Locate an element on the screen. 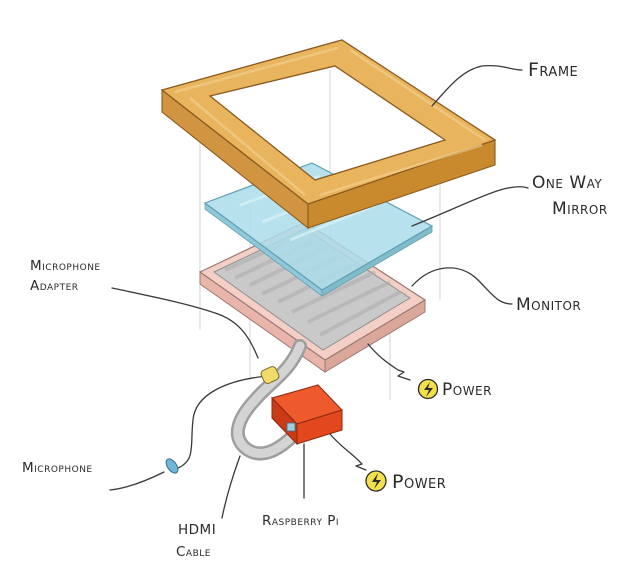 Image resolution: width=640 pixels, height=584 pixels. pi-power-label: Power is located at coordinates (419, 482).